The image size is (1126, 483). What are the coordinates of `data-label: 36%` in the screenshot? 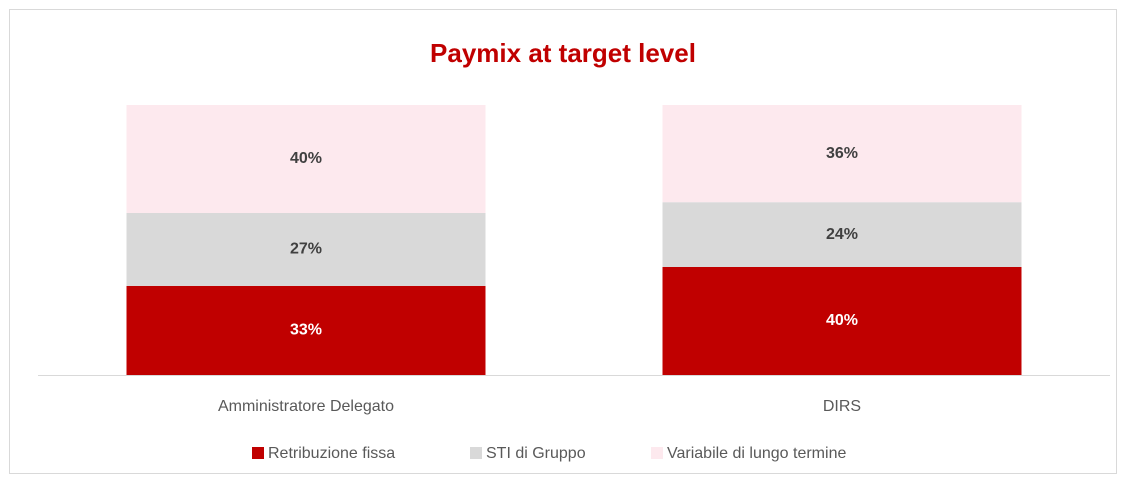 It's located at (842, 153).